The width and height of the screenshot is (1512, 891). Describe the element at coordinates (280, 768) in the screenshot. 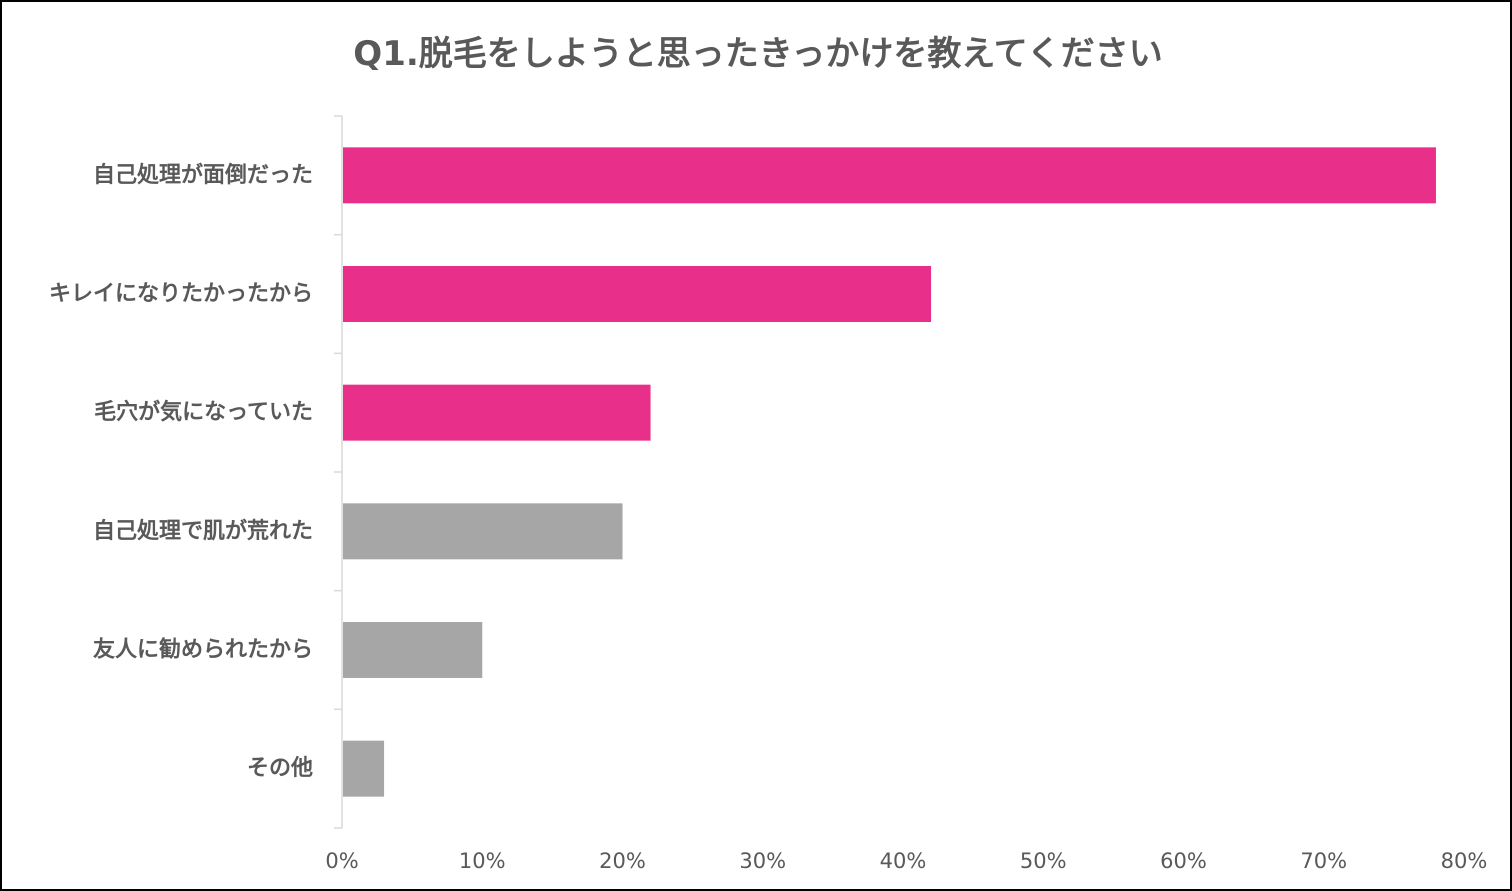

I see `category-label: その他` at that location.